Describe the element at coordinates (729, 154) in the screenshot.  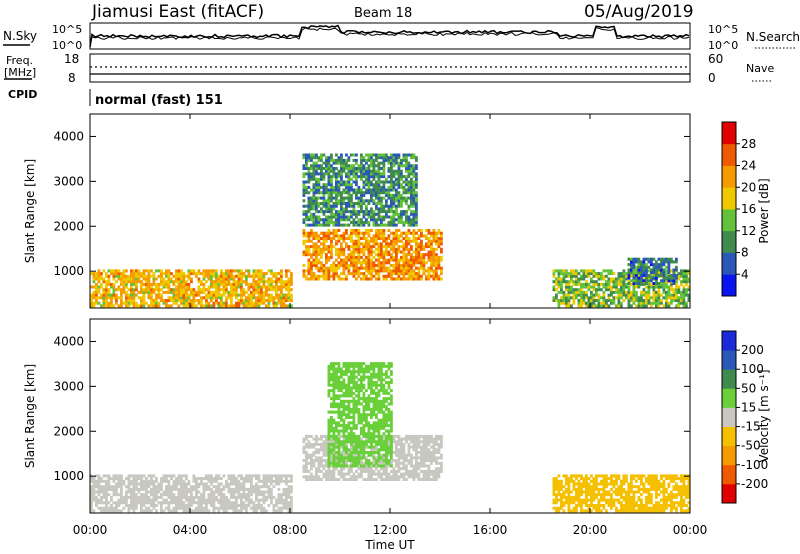
I see `colorbar-segment` at that location.